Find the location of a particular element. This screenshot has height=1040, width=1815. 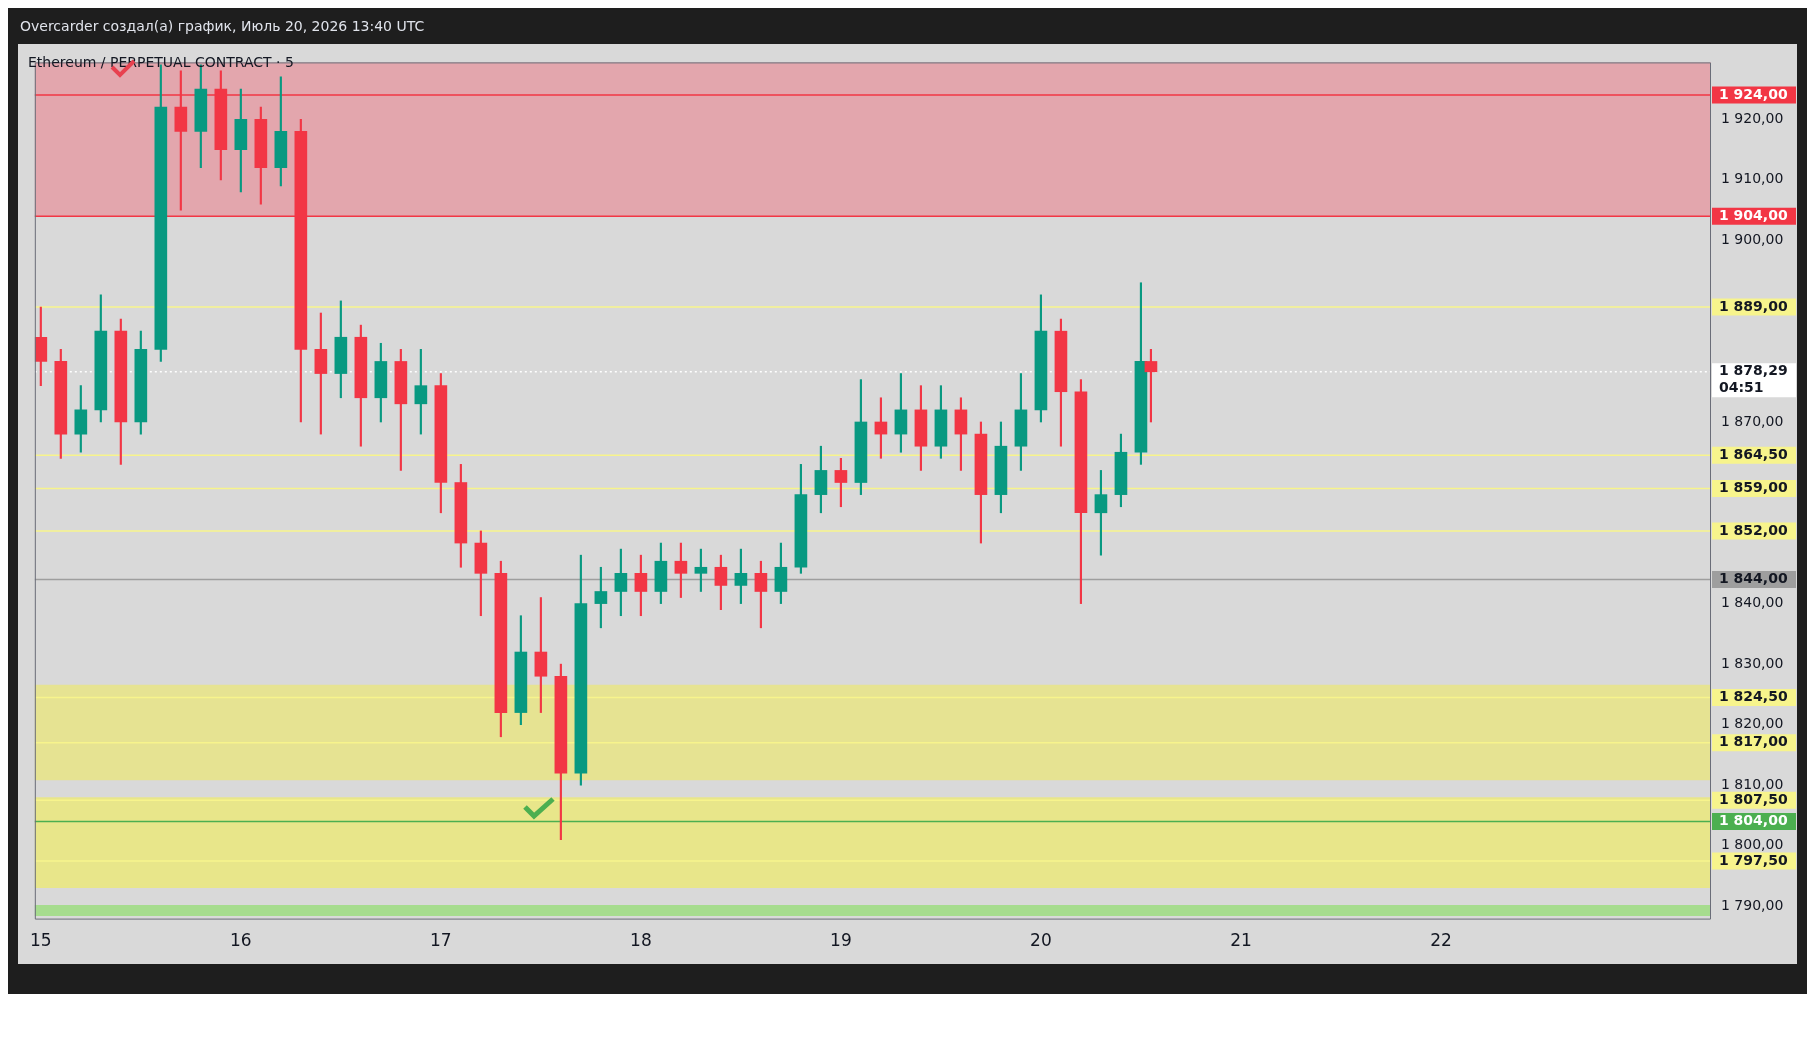

ref-line-label: 1 852,00 is located at coordinates (1753, 529).